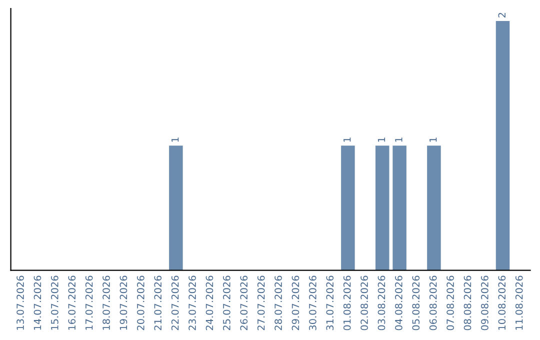 Image resolution: width=540 pixels, height=340 pixels. Describe the element at coordinates (416, 303) in the screenshot. I see `x-tick-label: 05.08.2026` at that location.